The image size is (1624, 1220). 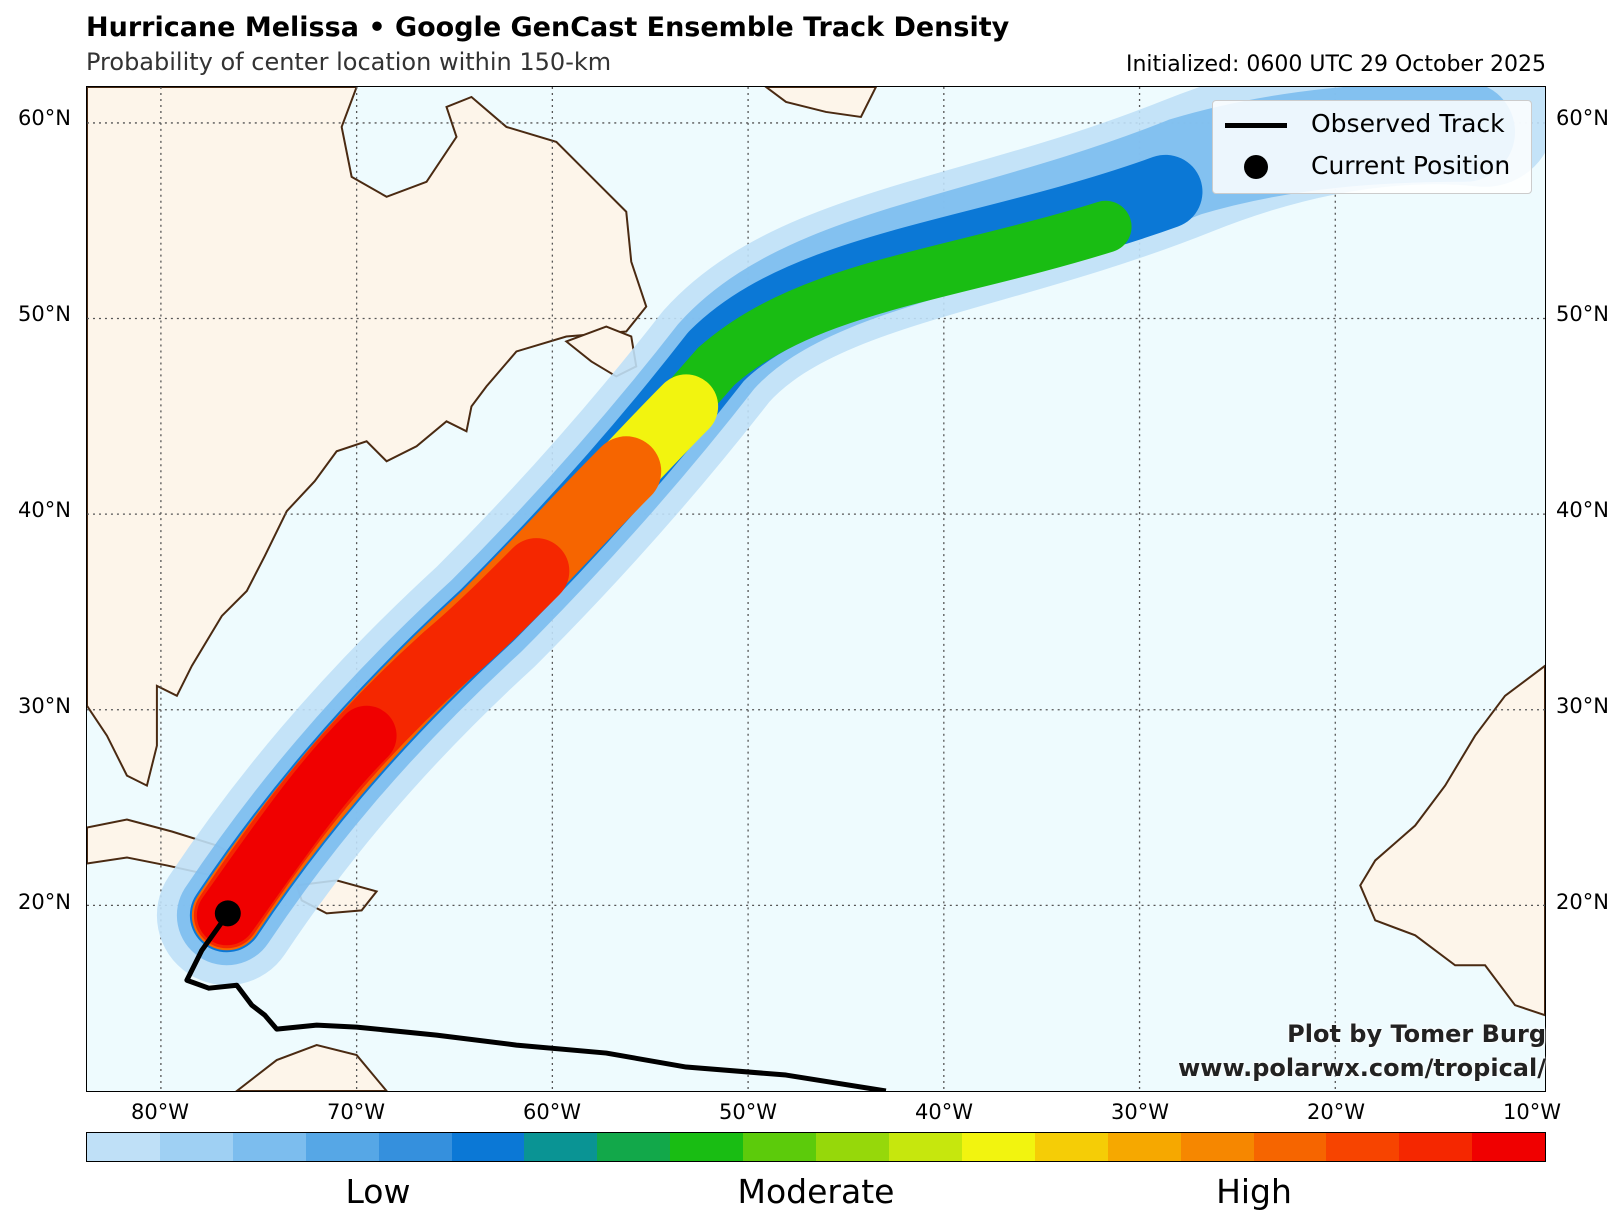 What do you see at coordinates (1140, 1112) in the screenshot?
I see `lon-label-30w: 30°W` at bounding box center [1140, 1112].